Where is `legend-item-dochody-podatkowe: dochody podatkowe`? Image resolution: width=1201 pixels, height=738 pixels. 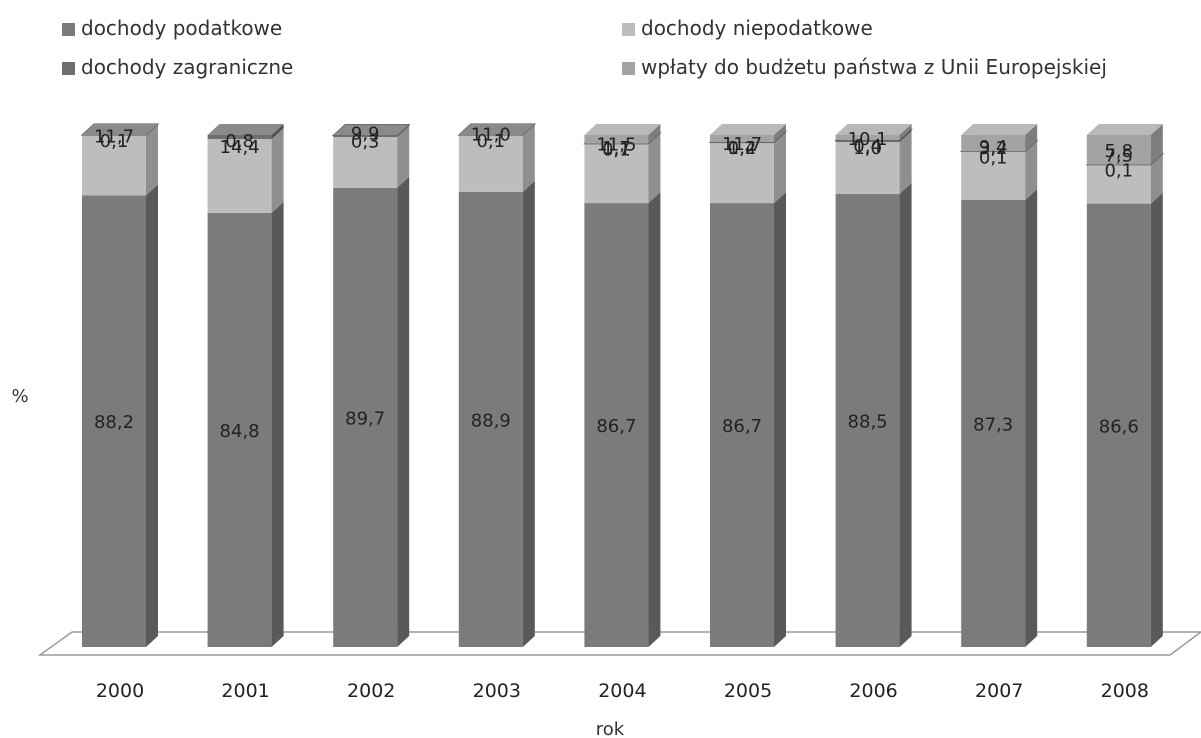 legend-item-dochody-podatkowe: dochody podatkowe is located at coordinates (172, 28).